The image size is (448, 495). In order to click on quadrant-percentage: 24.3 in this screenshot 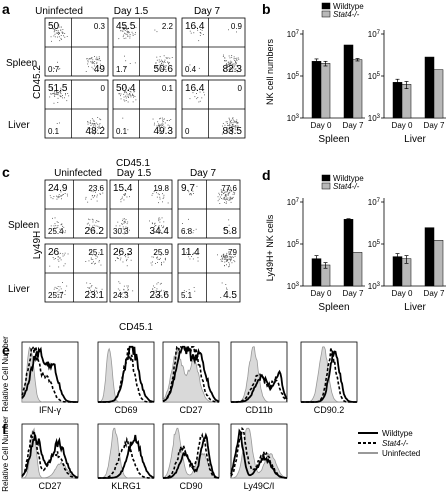, I will do `click(121, 295)`.